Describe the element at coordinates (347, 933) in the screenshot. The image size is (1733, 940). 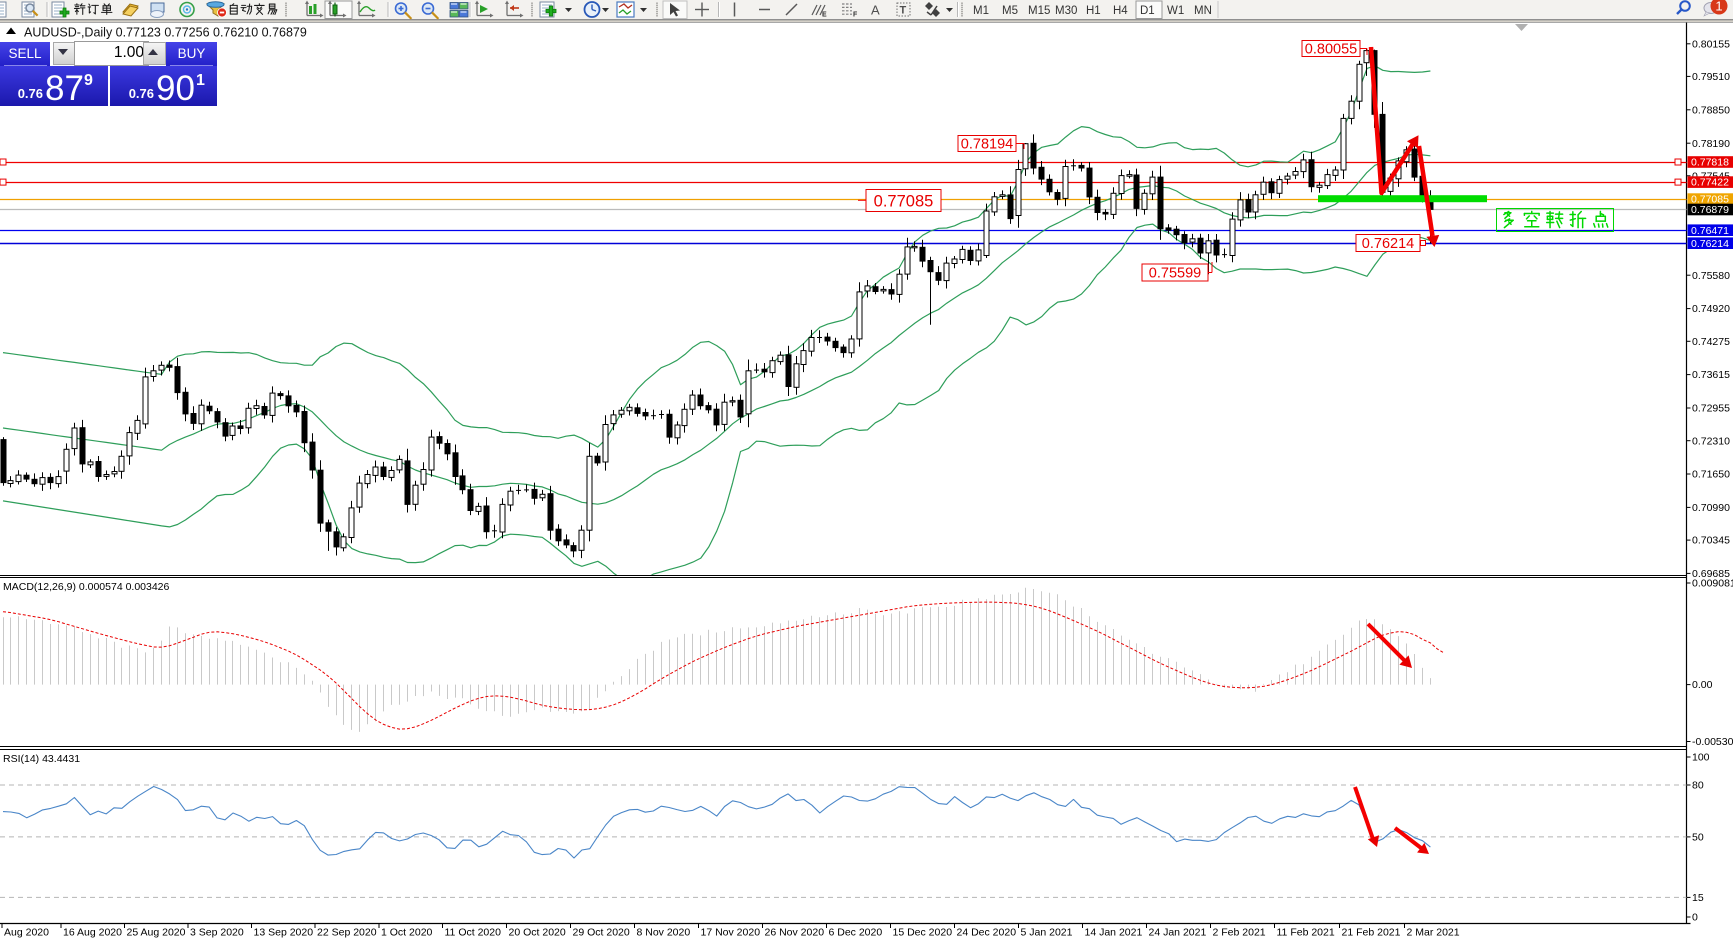
I see `svg-text: 22 Sep 2020` at that location.